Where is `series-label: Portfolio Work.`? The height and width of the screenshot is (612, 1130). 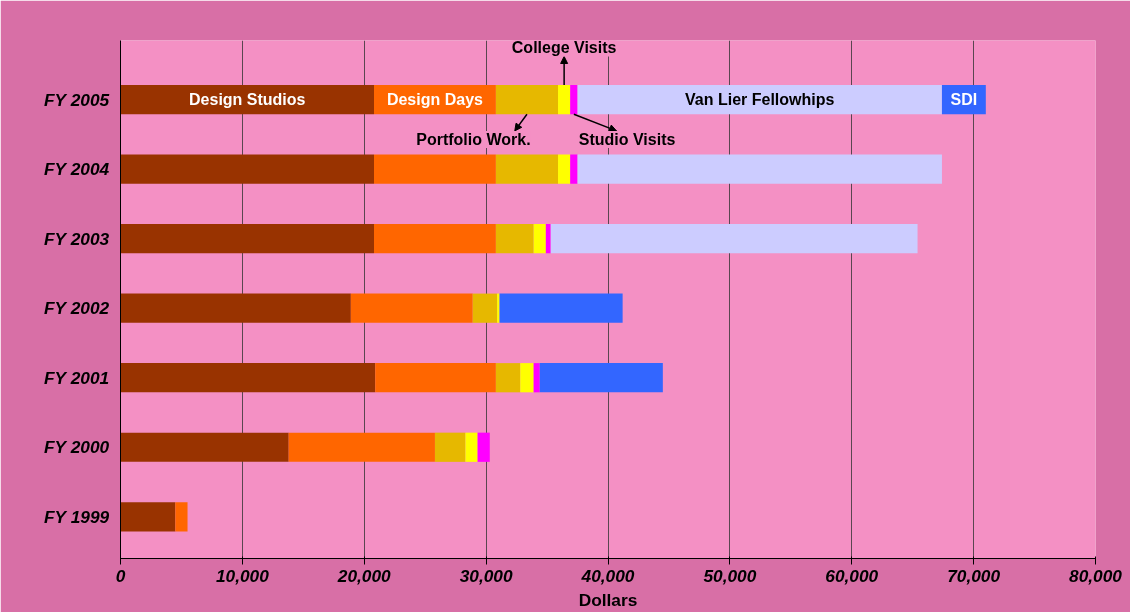 series-label: Portfolio Work. is located at coordinates (473, 139).